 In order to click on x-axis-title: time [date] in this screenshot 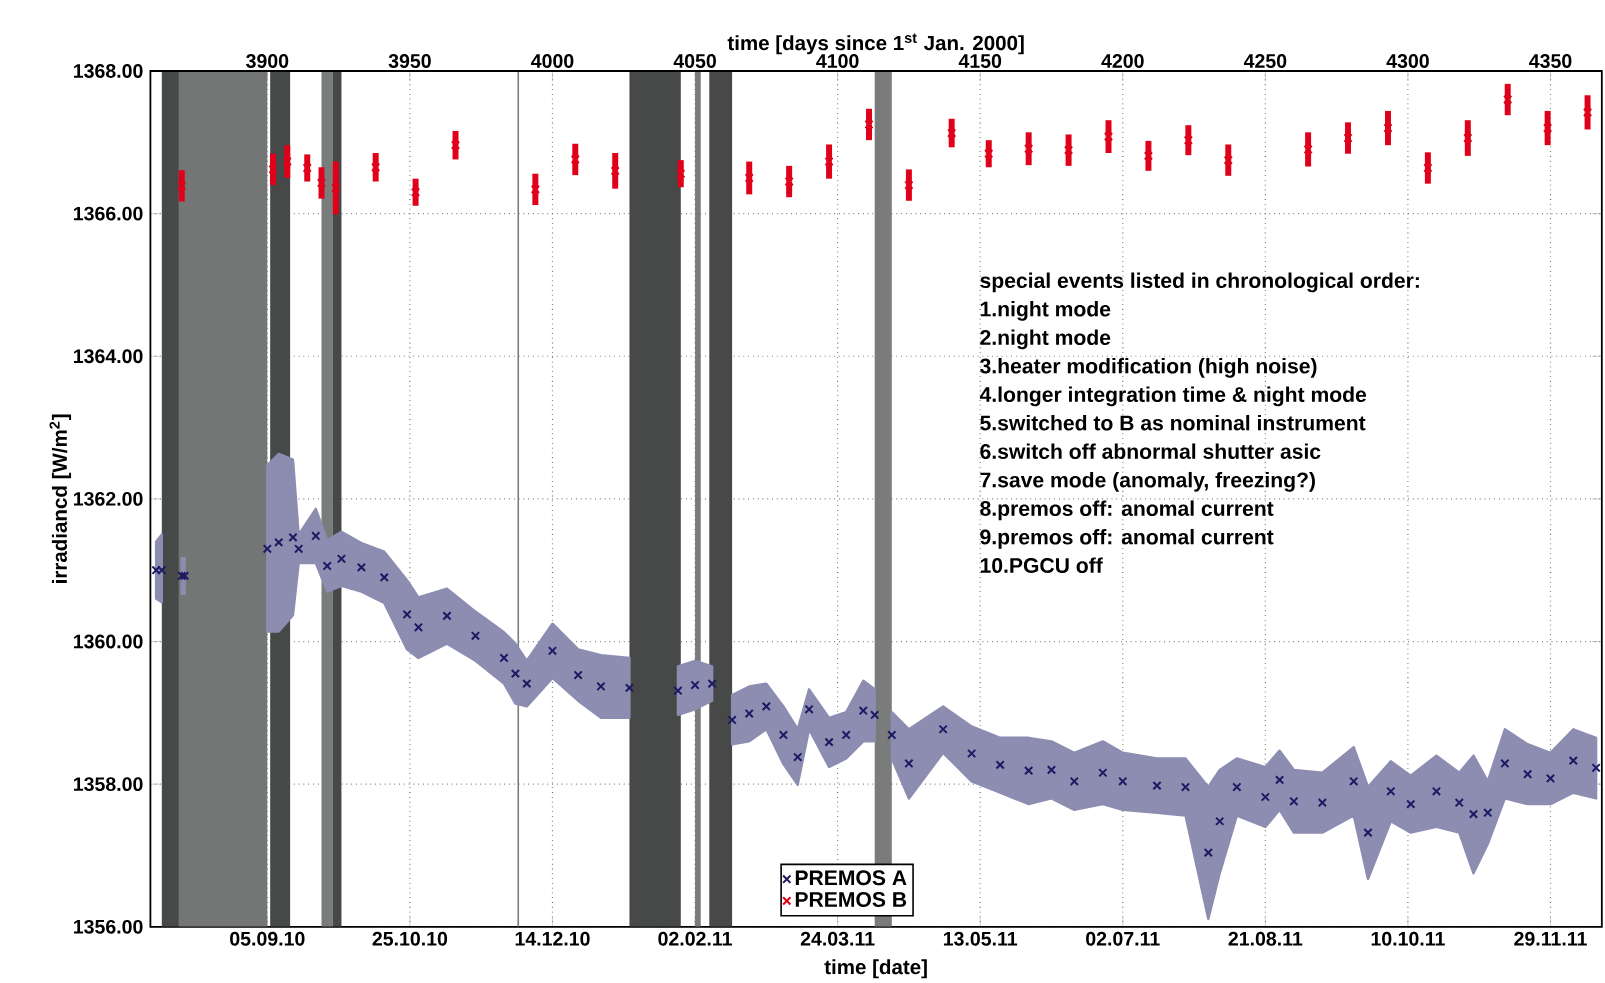, I will do `click(875, 969)`.